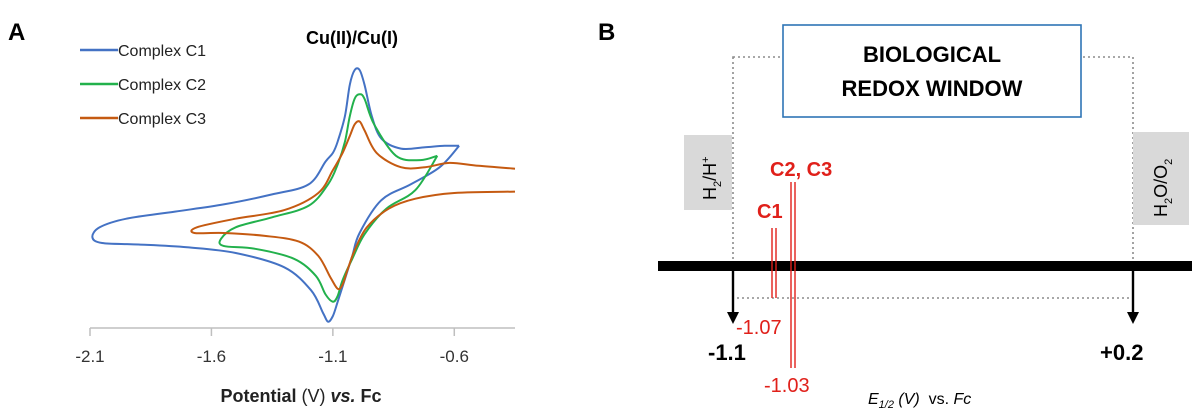  Describe the element at coordinates (759, 270) in the screenshot. I see `marker-c1: C1 -1.07` at that location.